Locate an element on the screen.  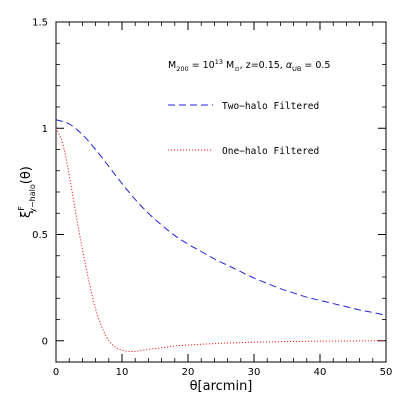
legend: Two−halo Filtered One−halo Filtered is located at coordinates (243, 129).